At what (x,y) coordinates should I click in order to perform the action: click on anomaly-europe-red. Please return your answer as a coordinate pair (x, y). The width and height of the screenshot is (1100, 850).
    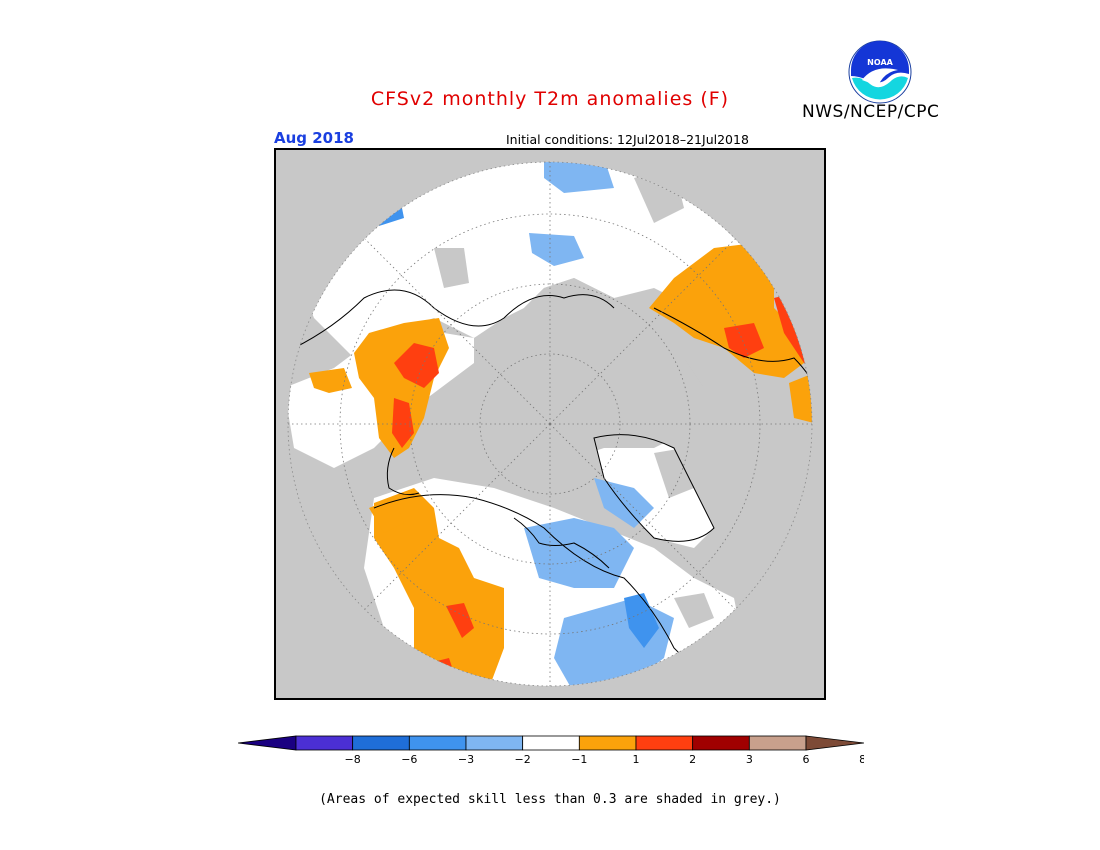
    Looking at the image, I should click on (416, 365).